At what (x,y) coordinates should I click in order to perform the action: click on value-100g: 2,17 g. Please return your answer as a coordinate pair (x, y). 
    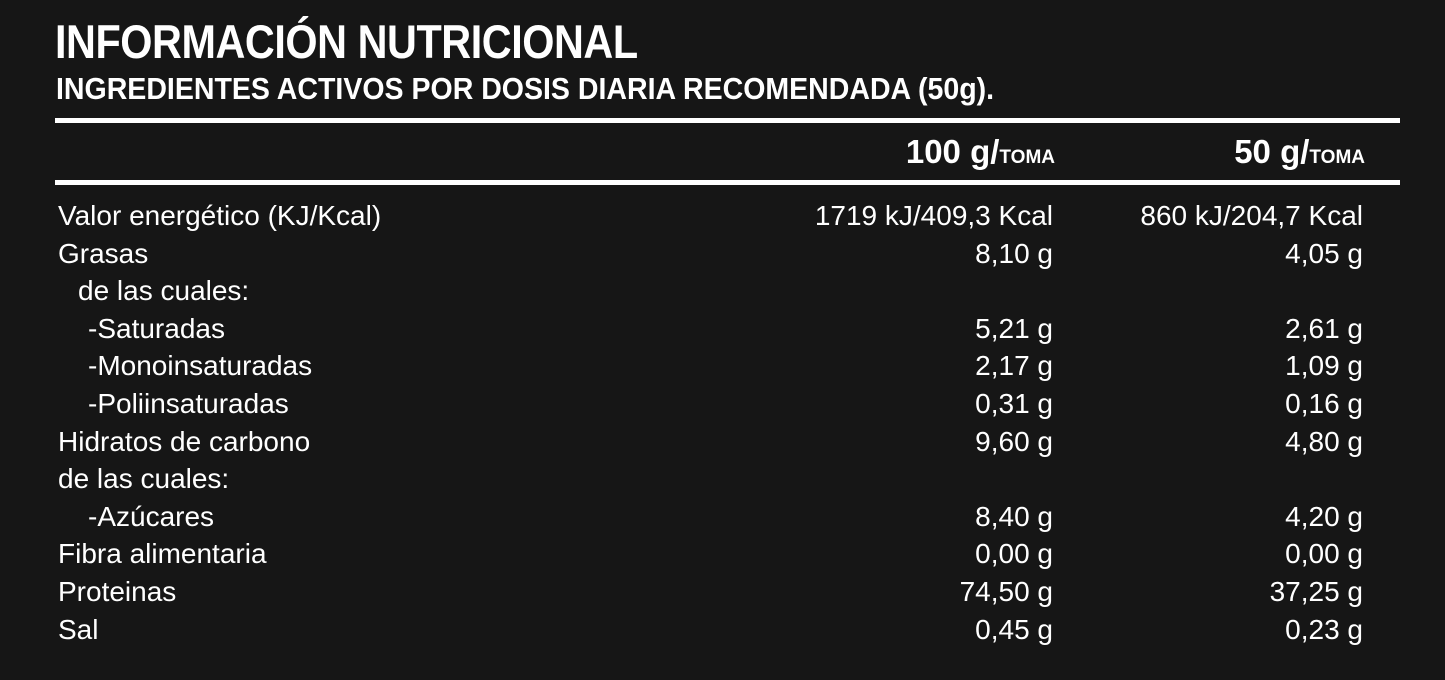
    Looking at the image, I should click on (1014, 366).